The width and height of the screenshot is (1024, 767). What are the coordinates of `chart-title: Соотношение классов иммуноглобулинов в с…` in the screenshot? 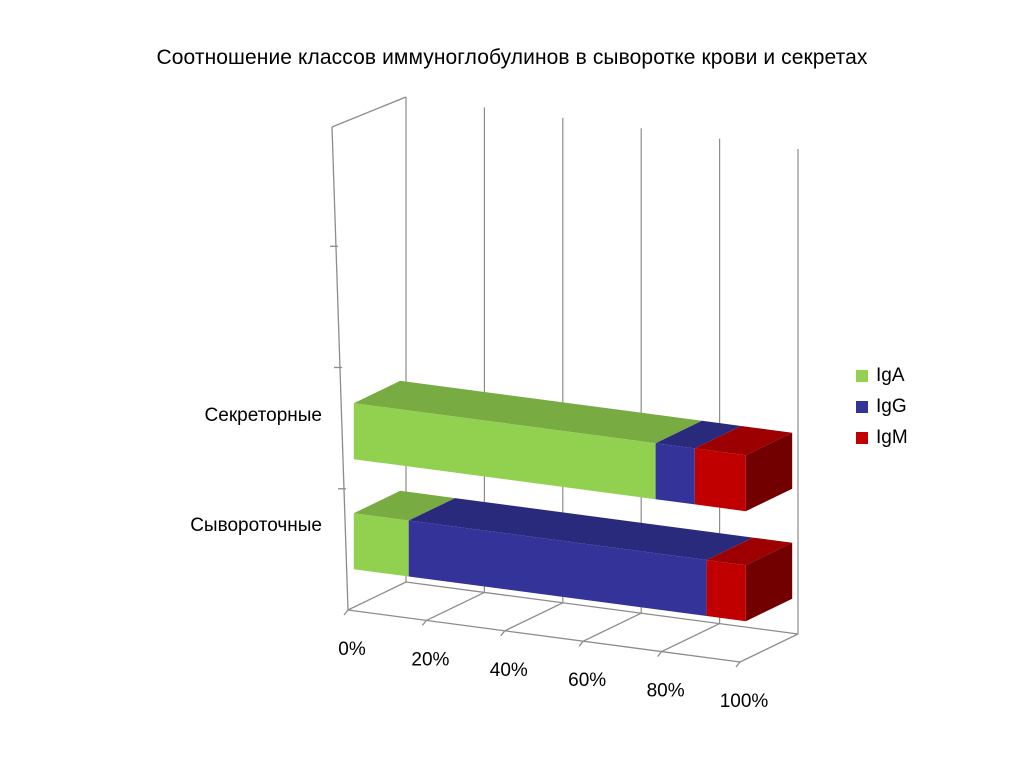 It's located at (512, 57).